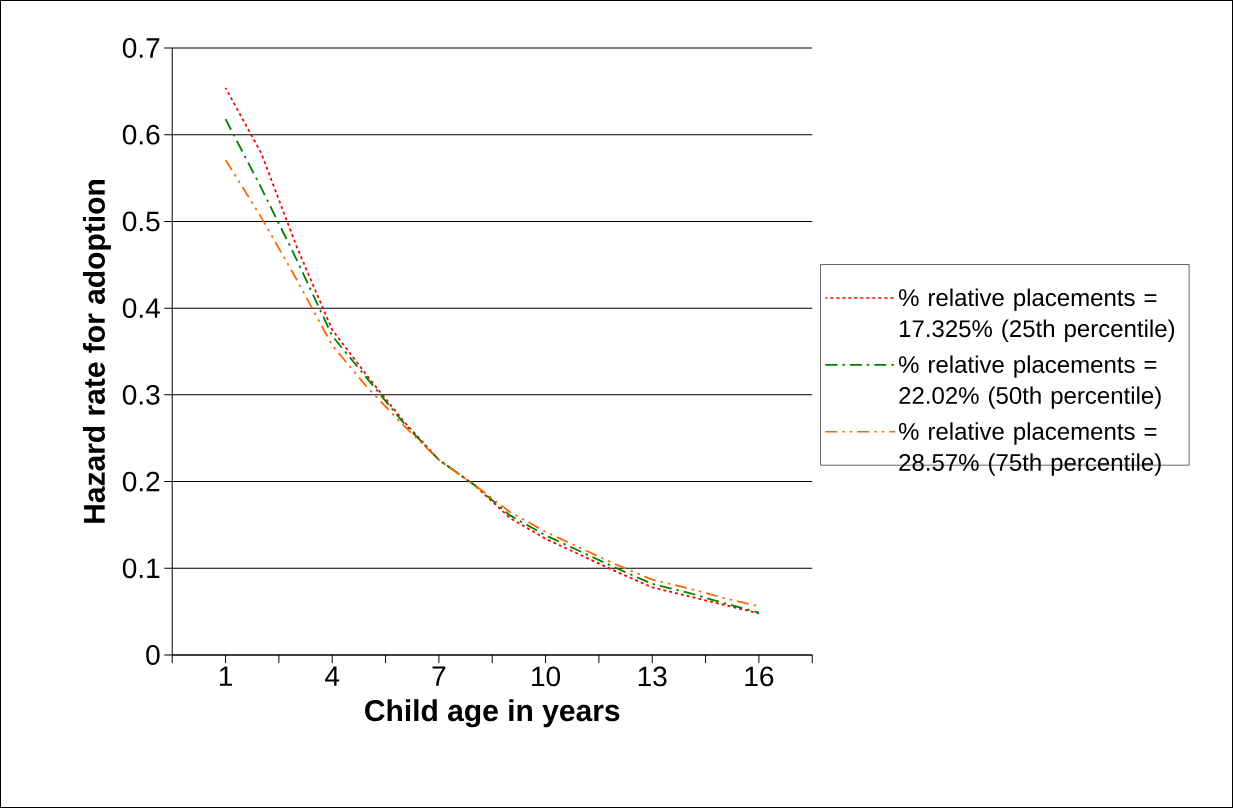 This screenshot has height=808, width=1233. What do you see at coordinates (141, 481) in the screenshot?
I see `y-tick-label: 0.2` at bounding box center [141, 481].